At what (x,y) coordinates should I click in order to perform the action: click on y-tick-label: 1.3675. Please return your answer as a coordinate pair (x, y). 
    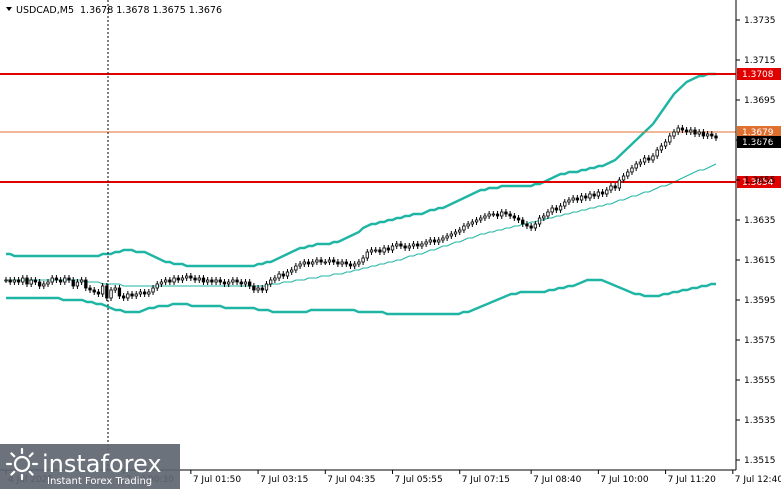
    Looking at the image, I should click on (760, 141).